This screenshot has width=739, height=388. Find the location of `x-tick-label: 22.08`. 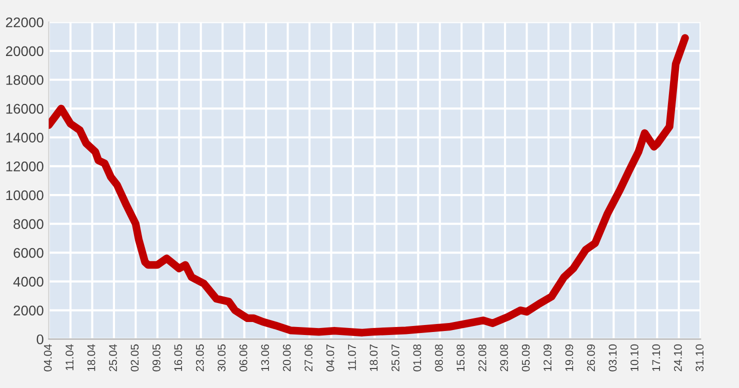

x-tick-label: 22.08 is located at coordinates (482, 358).